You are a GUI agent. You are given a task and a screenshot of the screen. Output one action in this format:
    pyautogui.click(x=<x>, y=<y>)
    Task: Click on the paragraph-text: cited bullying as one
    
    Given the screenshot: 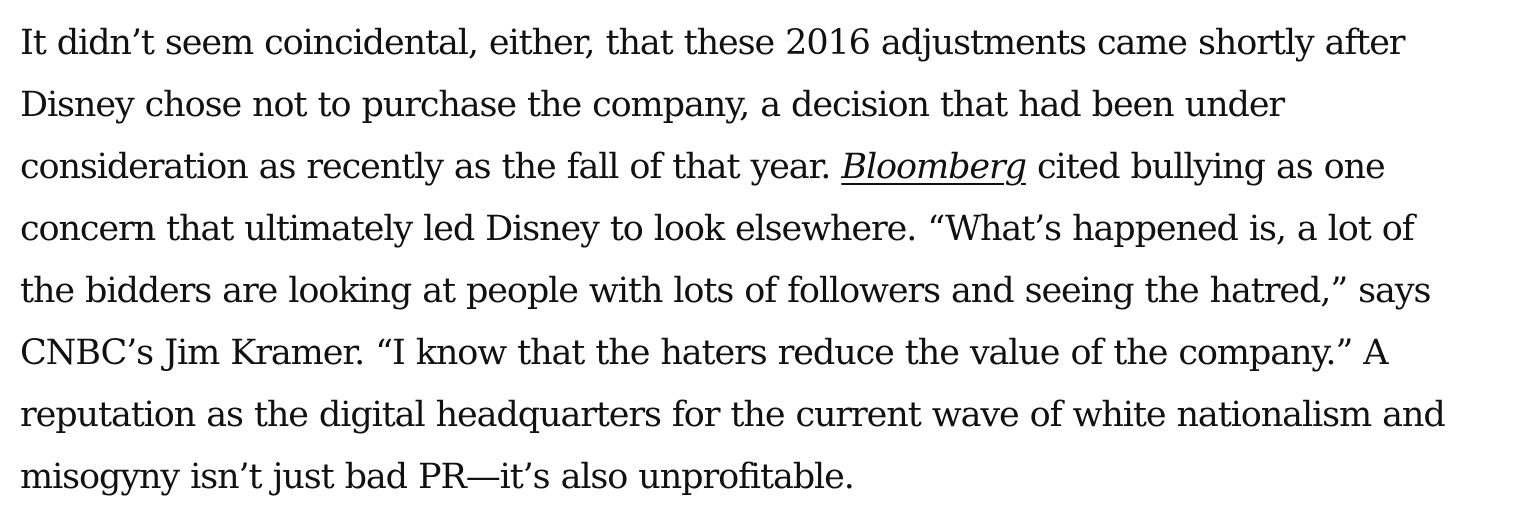 What is the action you would take?
    pyautogui.click(x=1205, y=167)
    